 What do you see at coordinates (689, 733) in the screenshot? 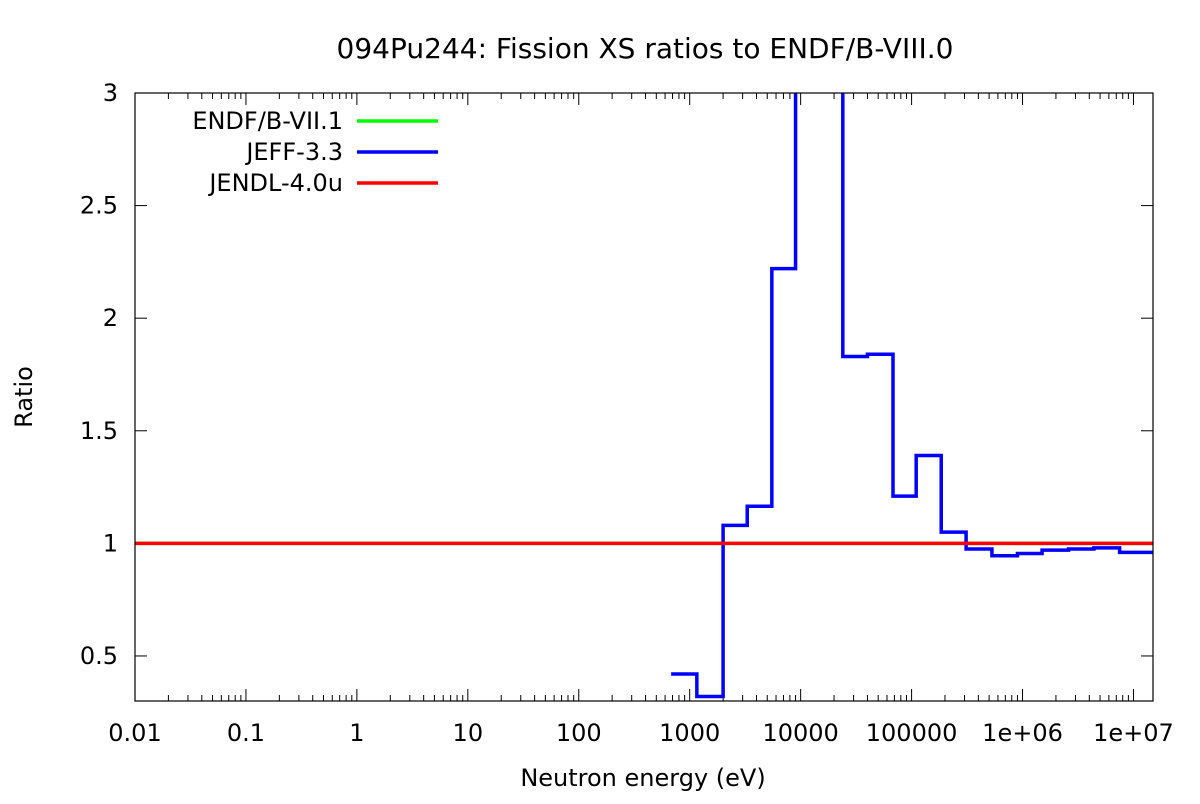
I see `x-tick-label: 1000` at bounding box center [689, 733].